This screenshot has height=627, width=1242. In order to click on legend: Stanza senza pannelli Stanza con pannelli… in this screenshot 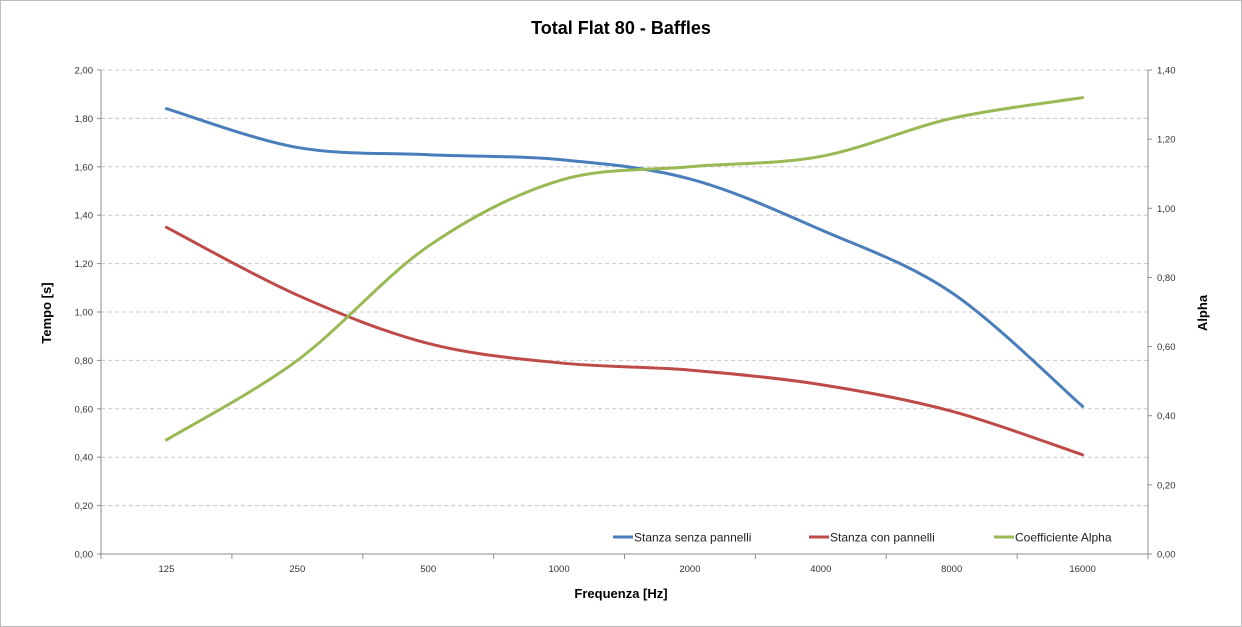, I will do `click(862, 538)`.